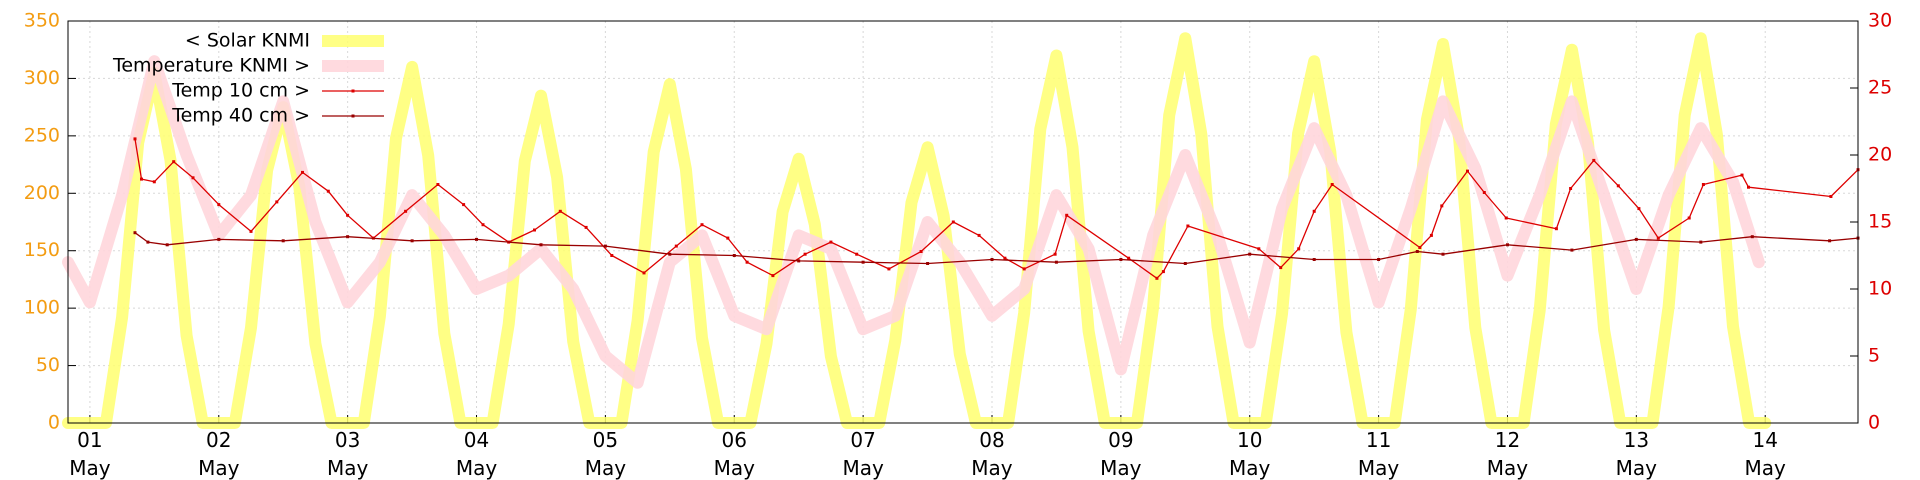 This screenshot has height=480, width=1920. I want to click on y2-tick-label: 20, so click(1880, 155).